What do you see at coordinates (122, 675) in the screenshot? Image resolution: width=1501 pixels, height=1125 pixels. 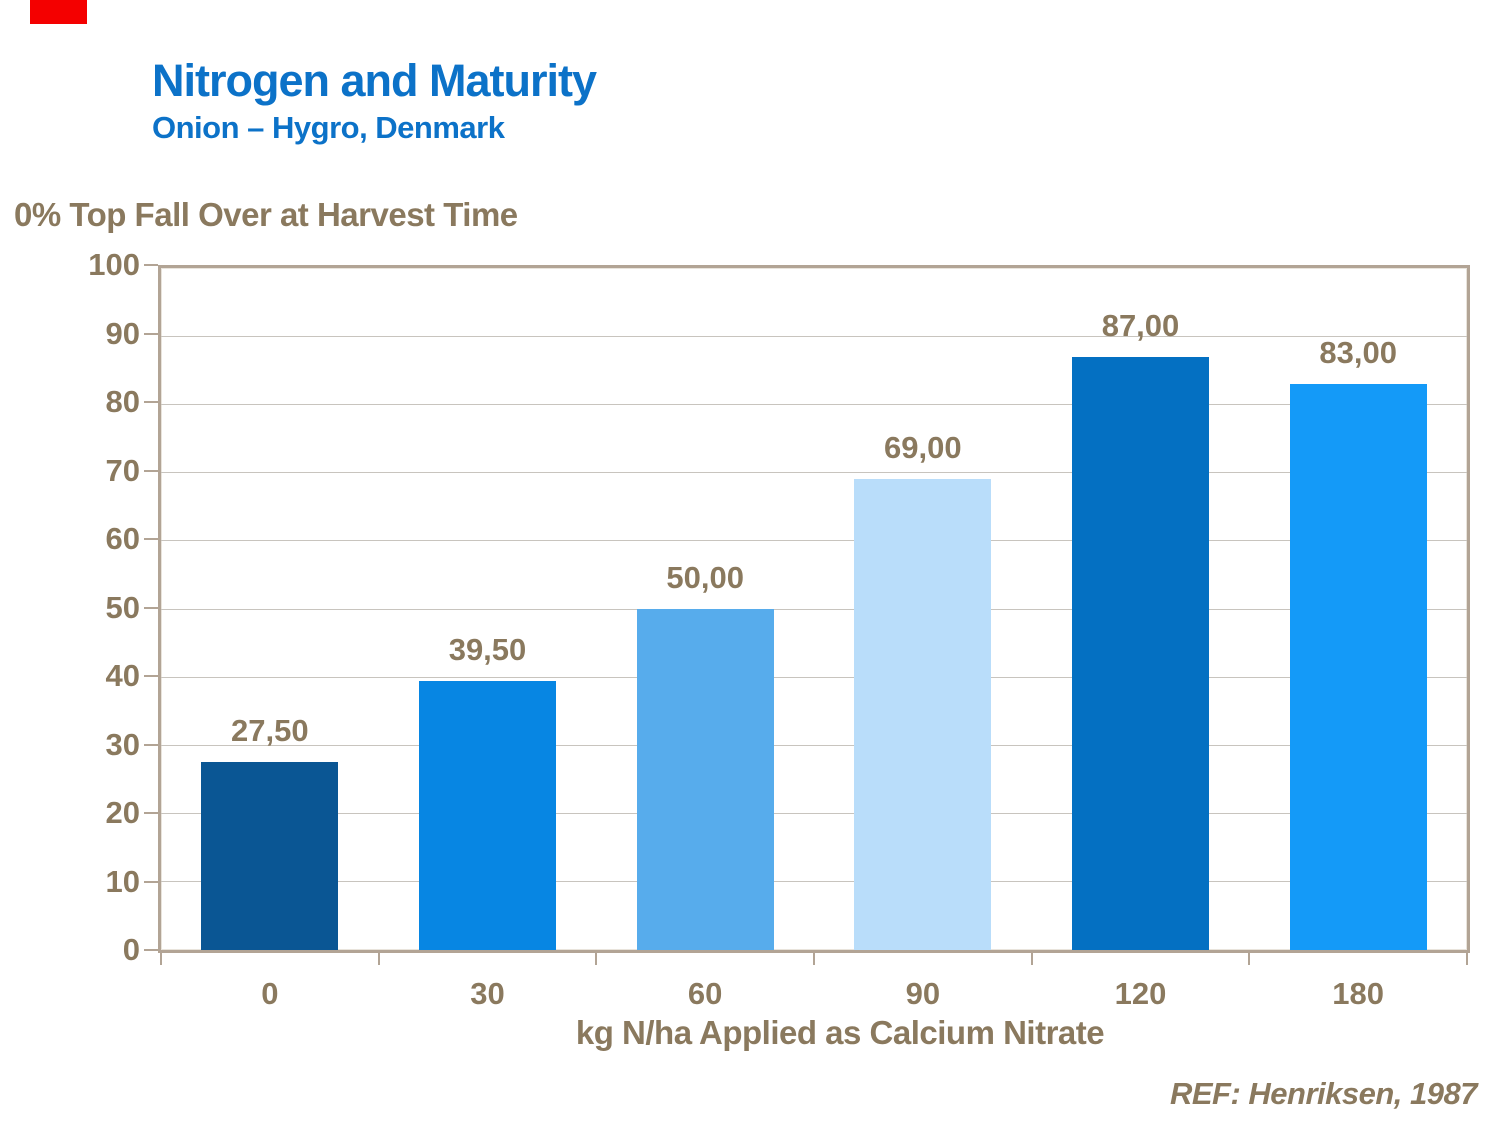 I see `y-tick-label: 40` at bounding box center [122, 675].